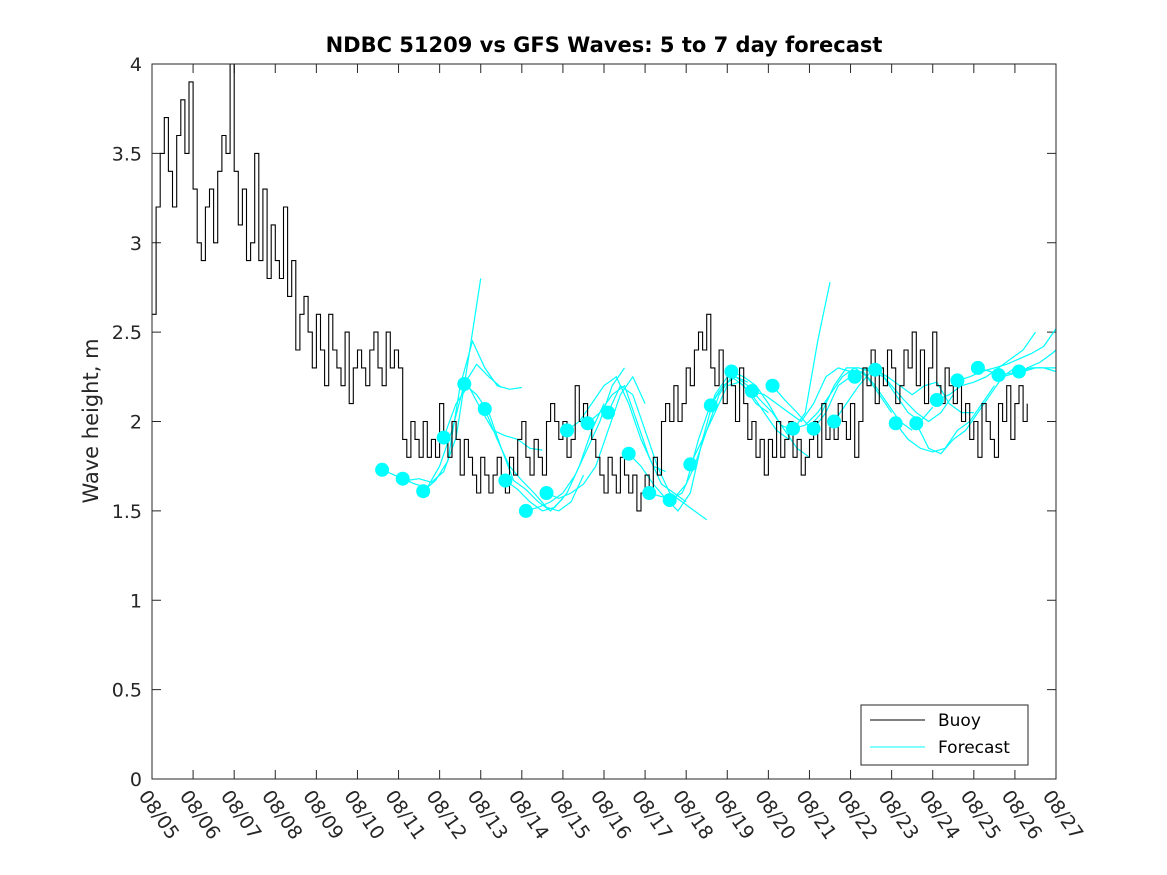  I want to click on x-tick-label: 08/08, so click(281, 814).